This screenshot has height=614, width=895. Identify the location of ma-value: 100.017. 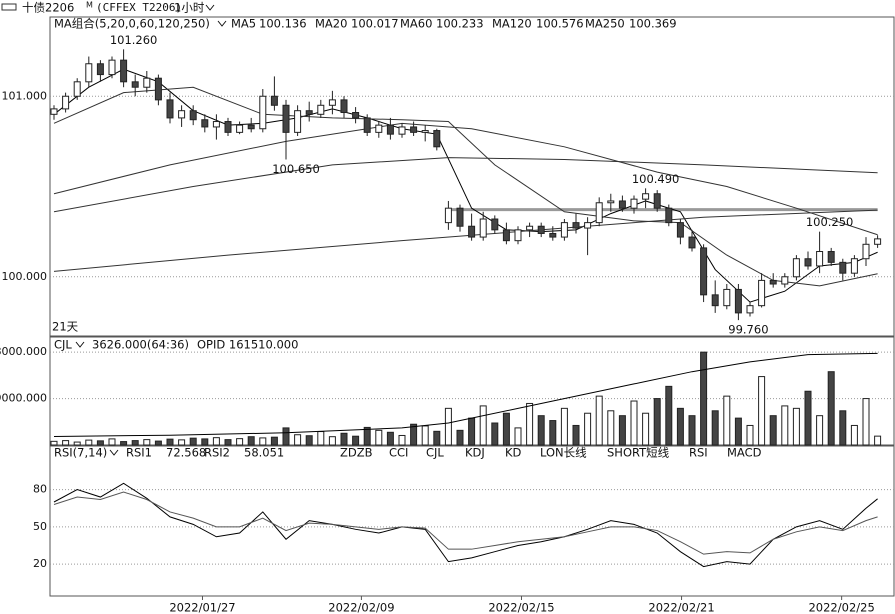
(375, 24).